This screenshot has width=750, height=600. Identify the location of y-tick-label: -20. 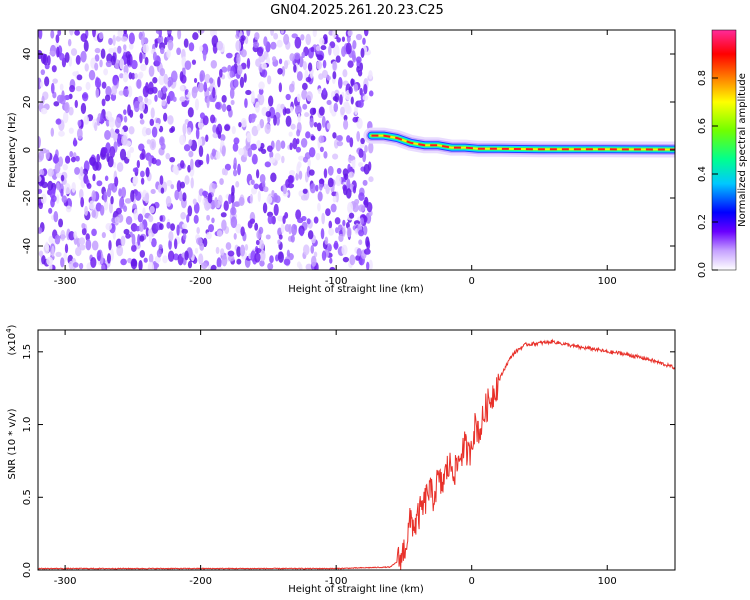
(27, 198).